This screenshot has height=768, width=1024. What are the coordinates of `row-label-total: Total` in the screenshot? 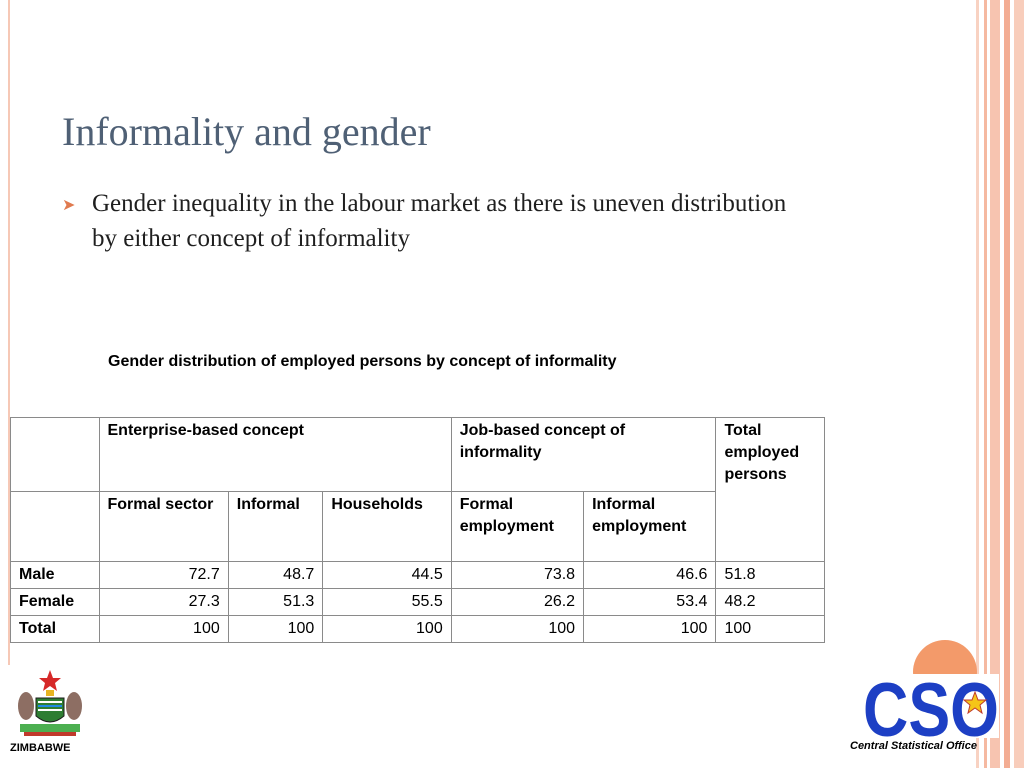 It's located at (55, 629).